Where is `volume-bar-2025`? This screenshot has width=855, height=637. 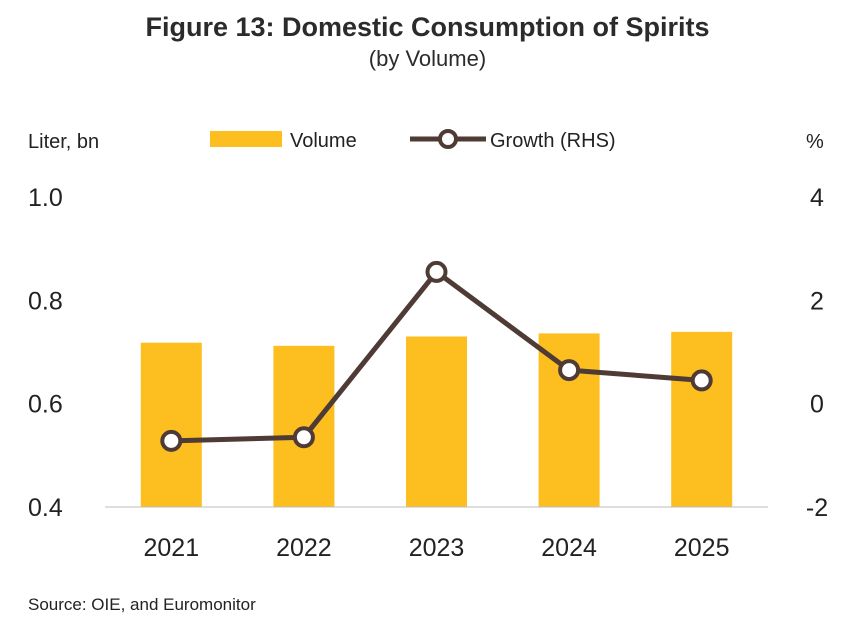 volume-bar-2025 is located at coordinates (702, 419).